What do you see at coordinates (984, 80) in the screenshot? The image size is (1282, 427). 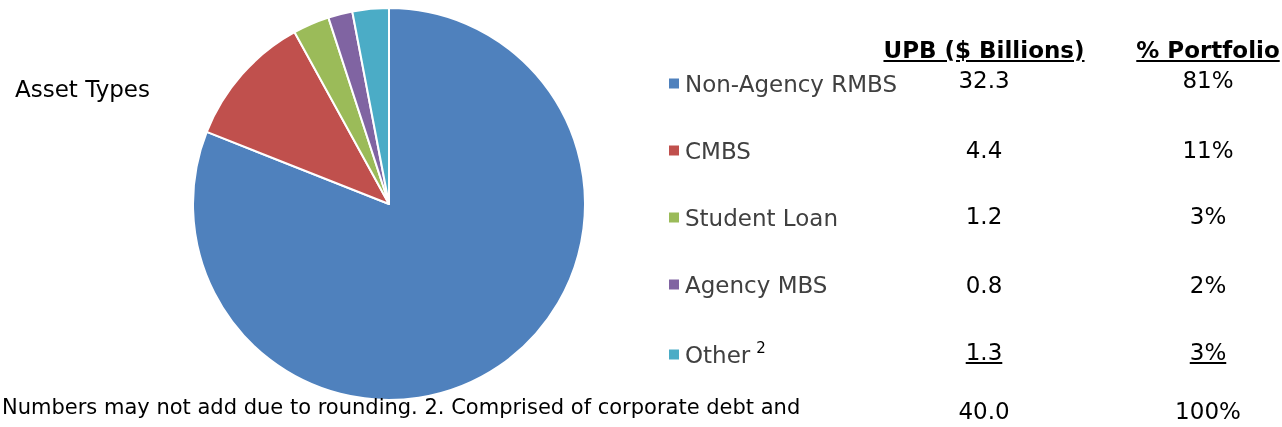 I see `text: 32.3` at bounding box center [984, 80].